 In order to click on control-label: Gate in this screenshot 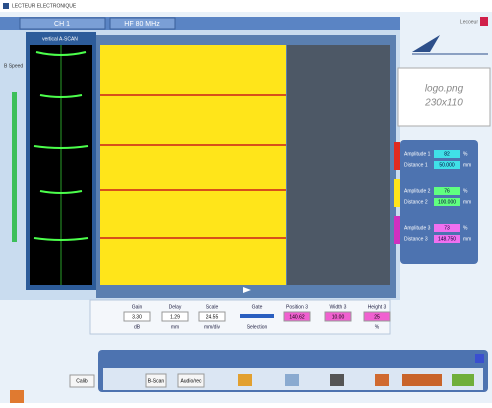, I will do `click(257, 307)`.